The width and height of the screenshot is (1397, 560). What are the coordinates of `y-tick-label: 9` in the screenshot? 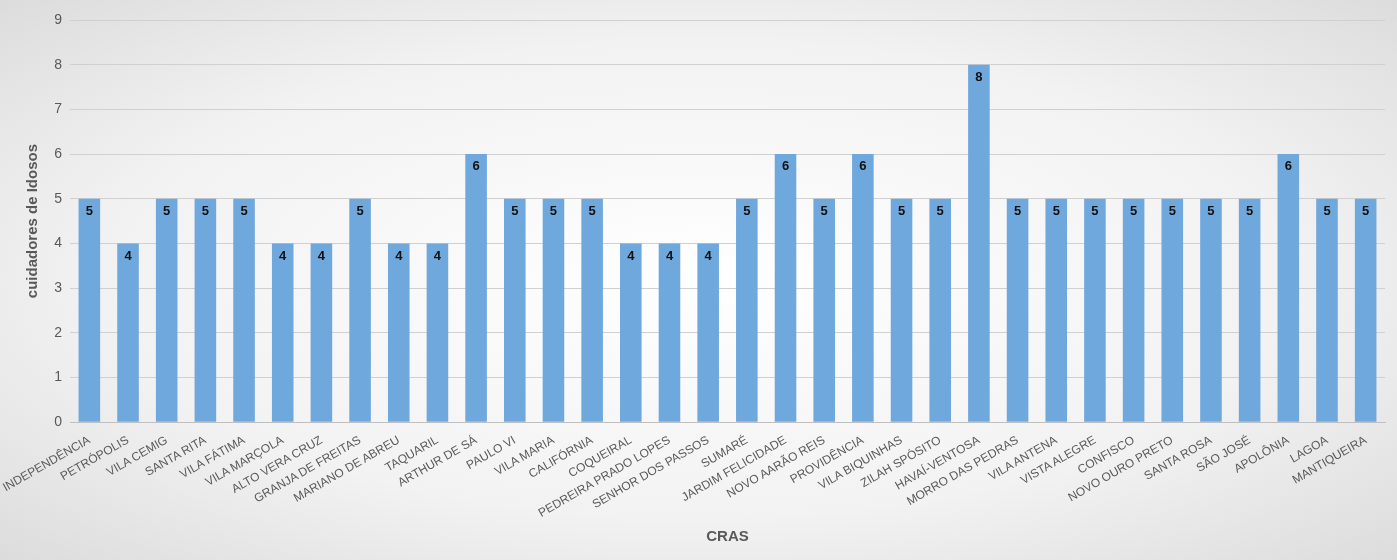 It's located at (58, 18).